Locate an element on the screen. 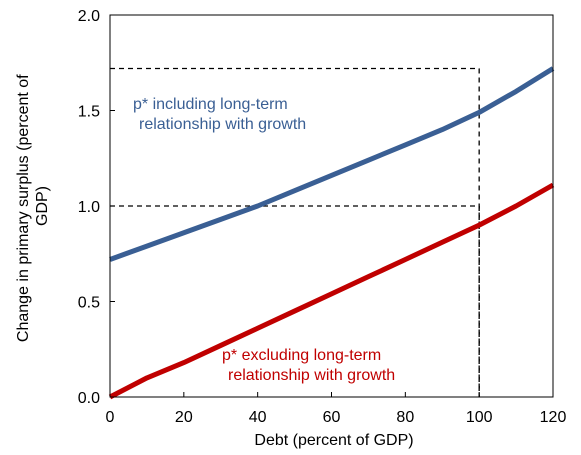  y-axis-label-line-1: Change in primary surplus (percent of is located at coordinates (23, 208).